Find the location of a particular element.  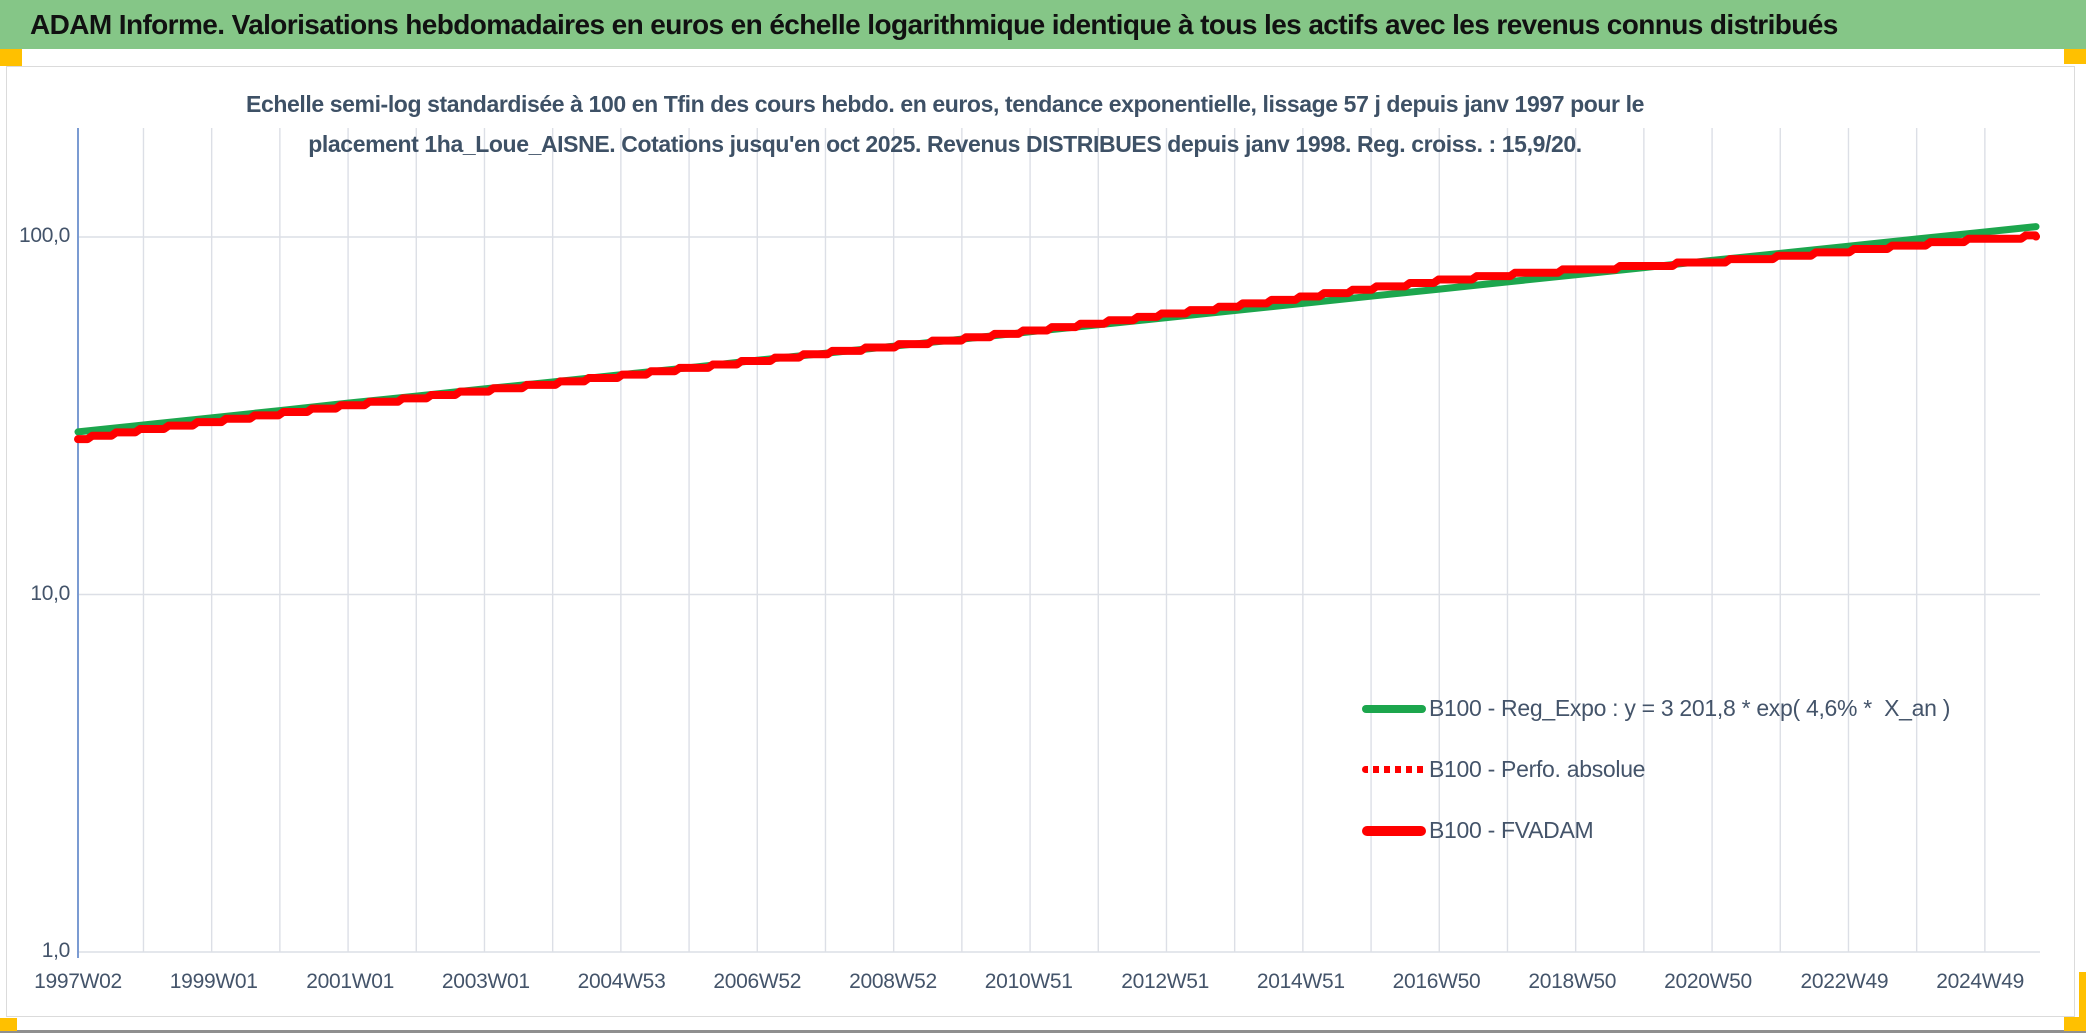

legend-swatch-green-solid is located at coordinates (1394, 708).